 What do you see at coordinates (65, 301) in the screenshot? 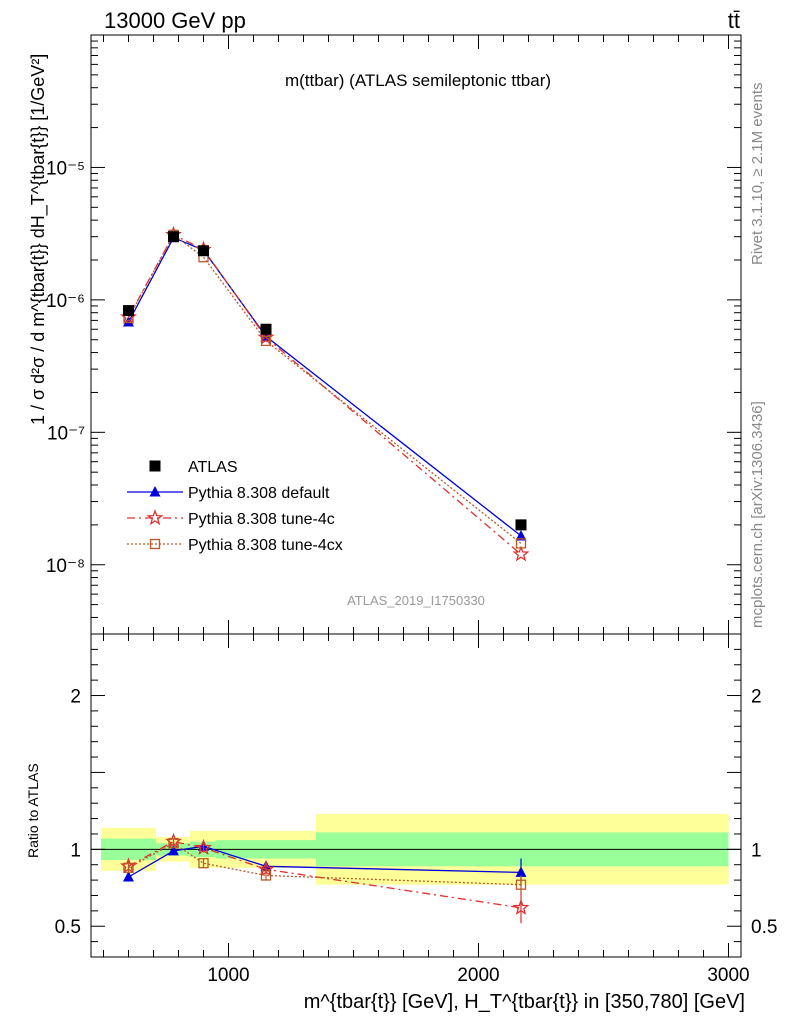
I see `y-tick-label-main: 10⁻⁶` at bounding box center [65, 301].